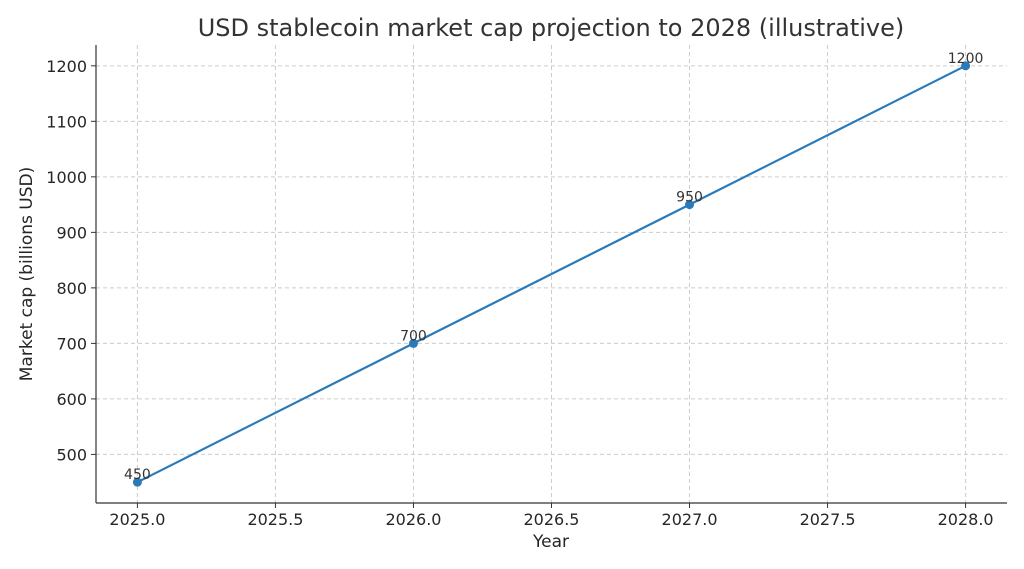 The height and width of the screenshot is (569, 1024). Describe the element at coordinates (966, 59) in the screenshot. I see `data-label: 1200` at that location.